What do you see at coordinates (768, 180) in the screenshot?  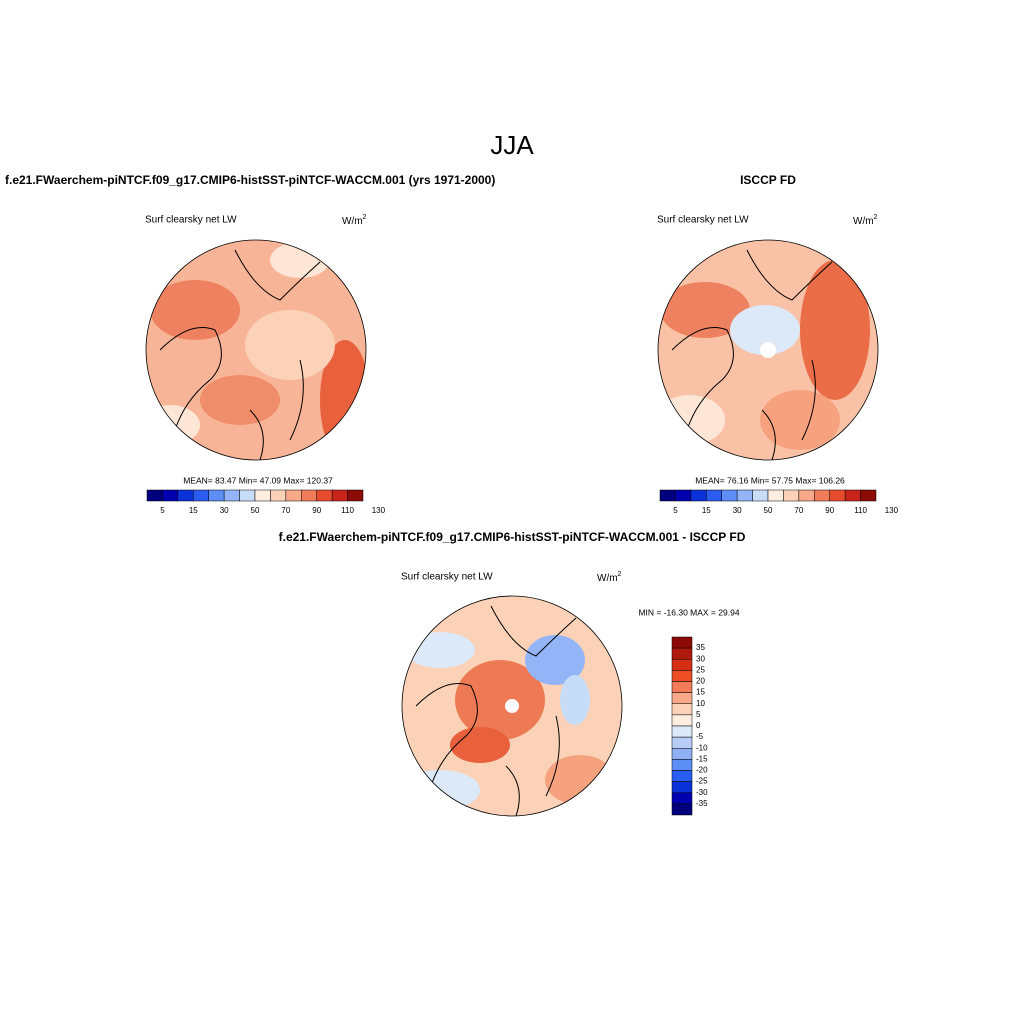 I see `case-title: ISCCP FD` at bounding box center [768, 180].